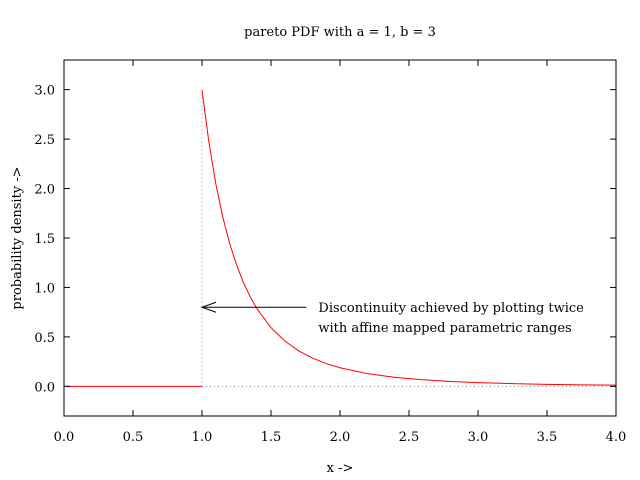 The height and width of the screenshot is (480, 640). Describe the element at coordinates (478, 437) in the screenshot. I see `x-tick-label: 3.0` at that location.